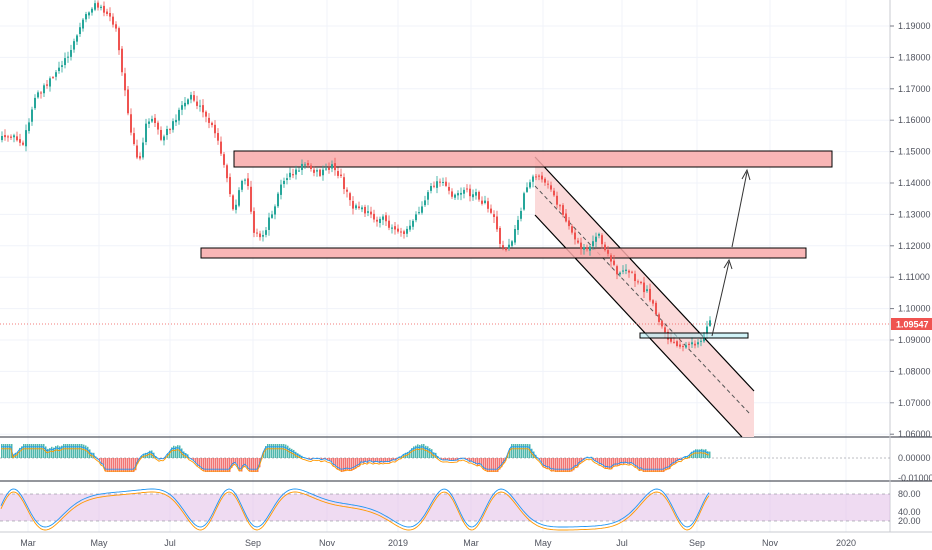 Image resolution: width=932 pixels, height=550 pixels. Describe the element at coordinates (327, 543) in the screenshot. I see `time-axis-label: Nov` at that location.